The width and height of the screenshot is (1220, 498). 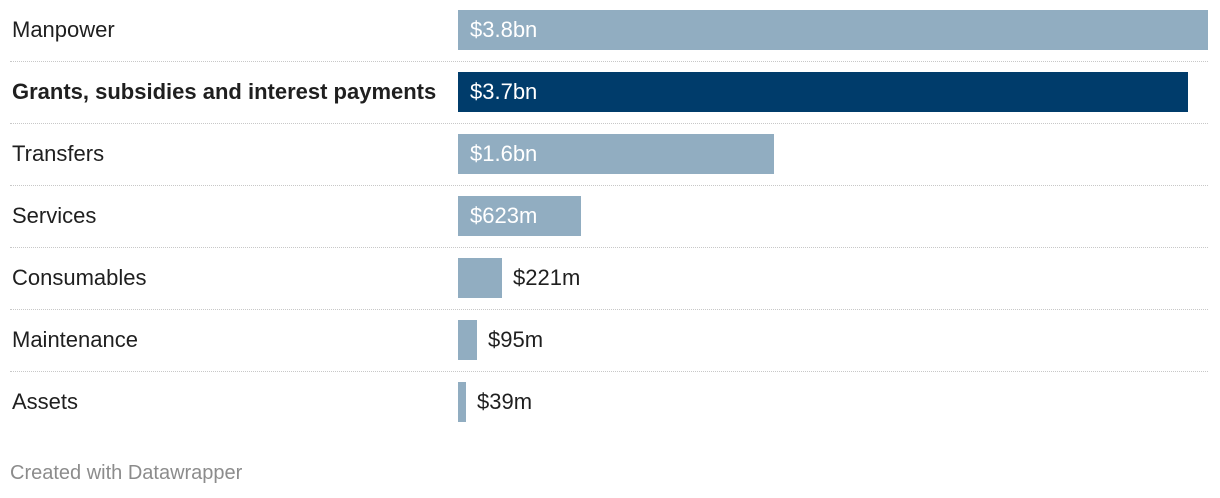 I want to click on chart-row: Maintenance $95m, so click(x=610, y=351).